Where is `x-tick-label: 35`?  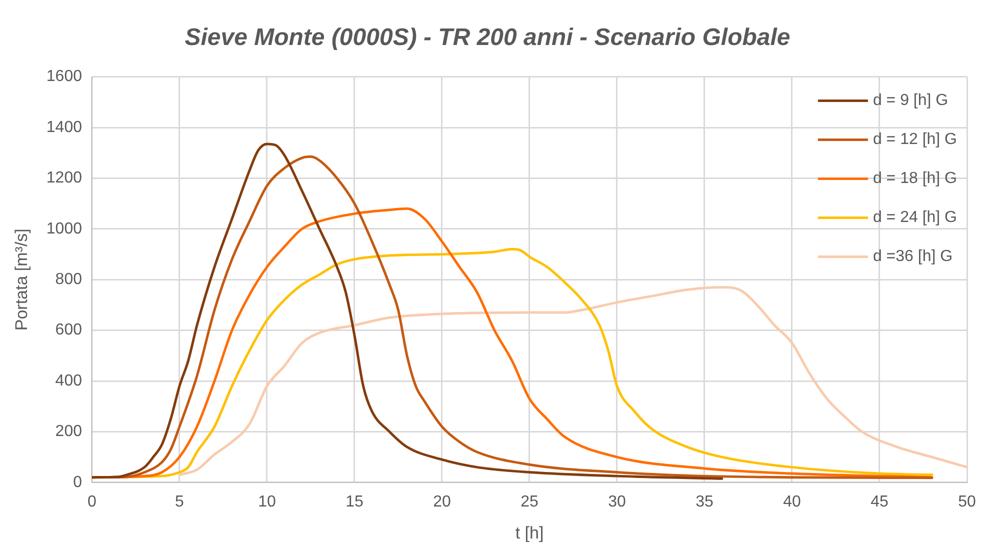
x-tick-label: 35 is located at coordinates (705, 501).